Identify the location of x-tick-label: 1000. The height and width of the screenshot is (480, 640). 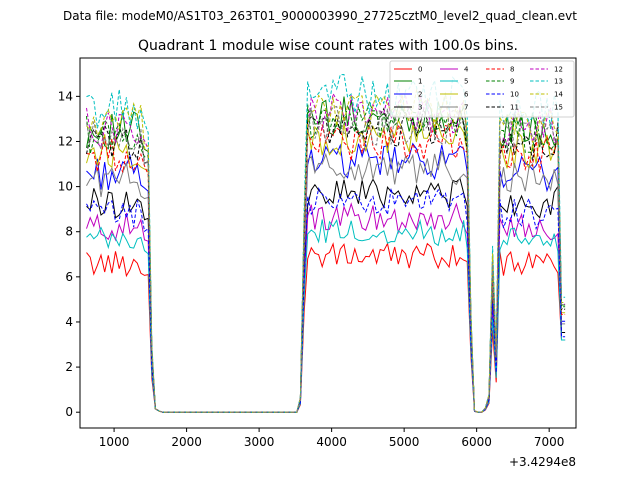
(114, 442).